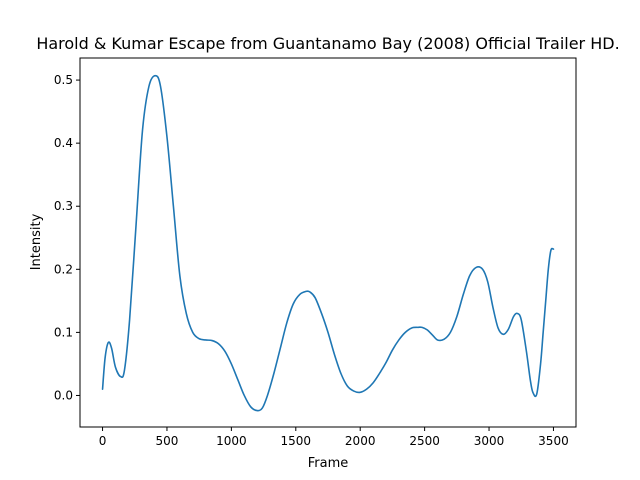 Image resolution: width=640 pixels, height=480 pixels. What do you see at coordinates (63, 332) in the screenshot?
I see `y-tick-label: 0.1` at bounding box center [63, 332].